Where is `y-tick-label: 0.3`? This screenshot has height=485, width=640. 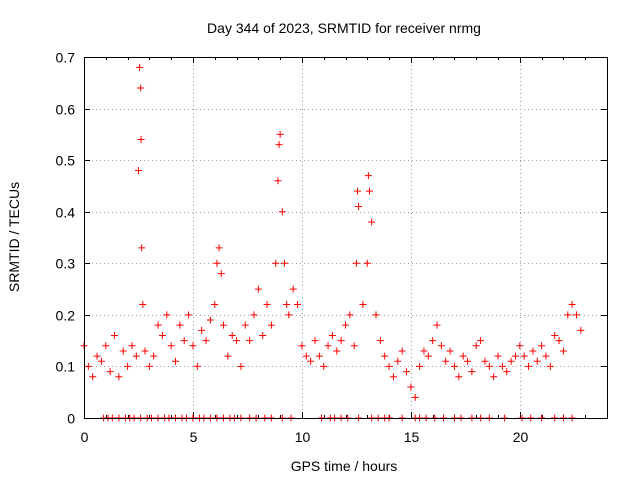
y-tick-label: 0.3 is located at coordinates (66, 264).